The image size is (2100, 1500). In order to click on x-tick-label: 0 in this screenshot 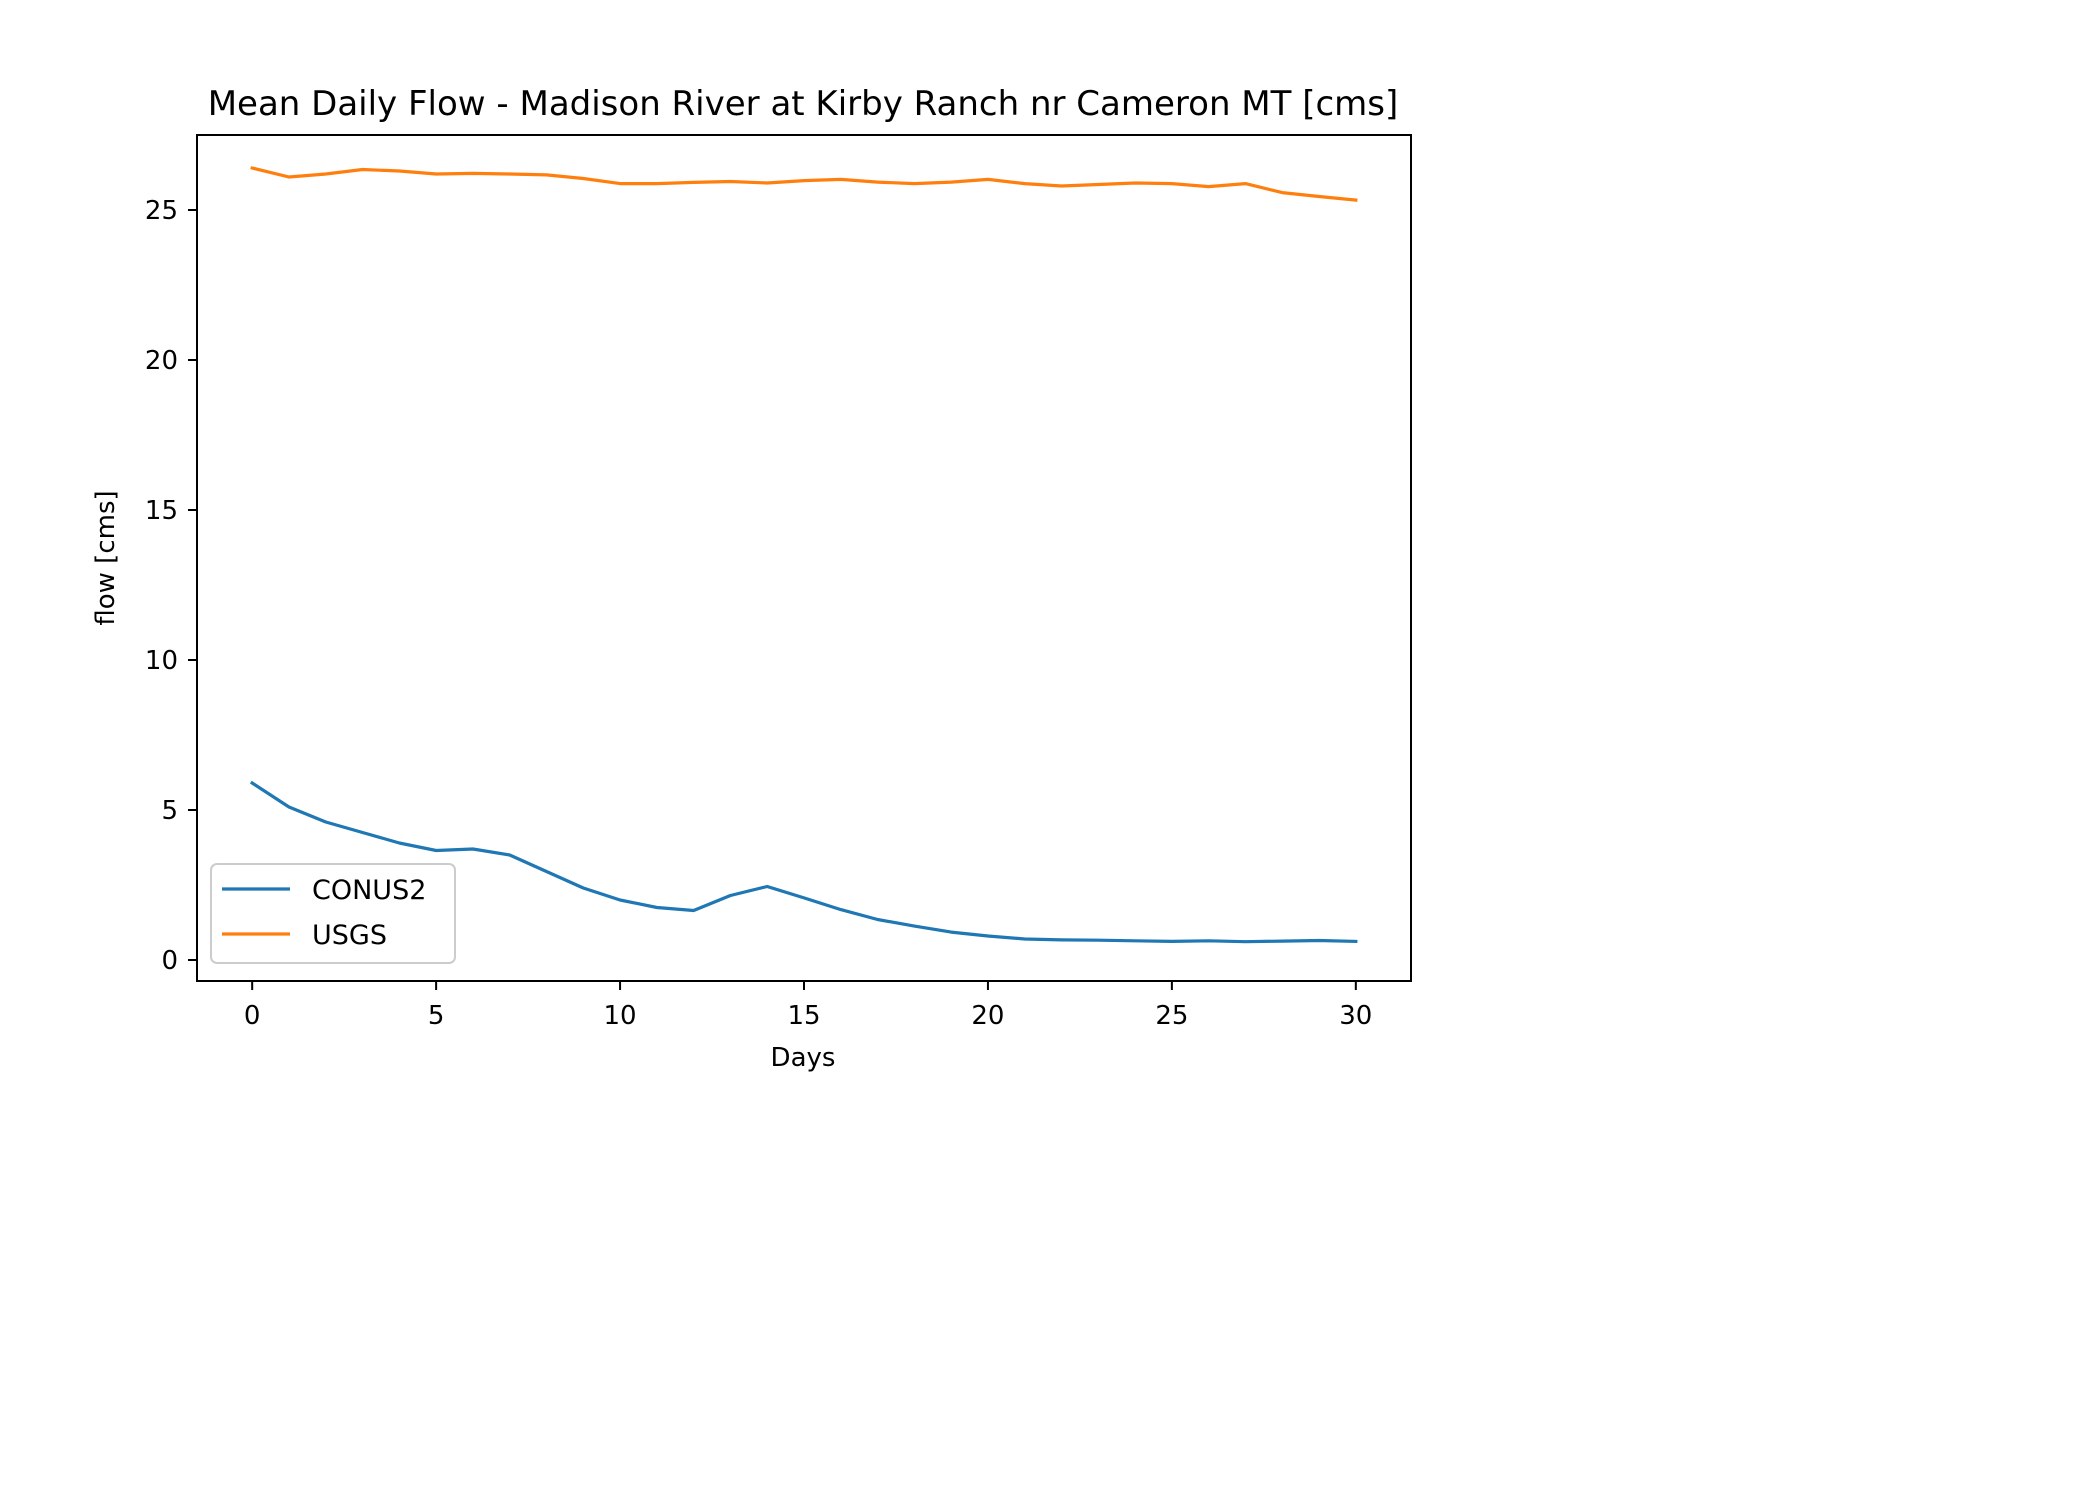, I will do `click(252, 1016)`.